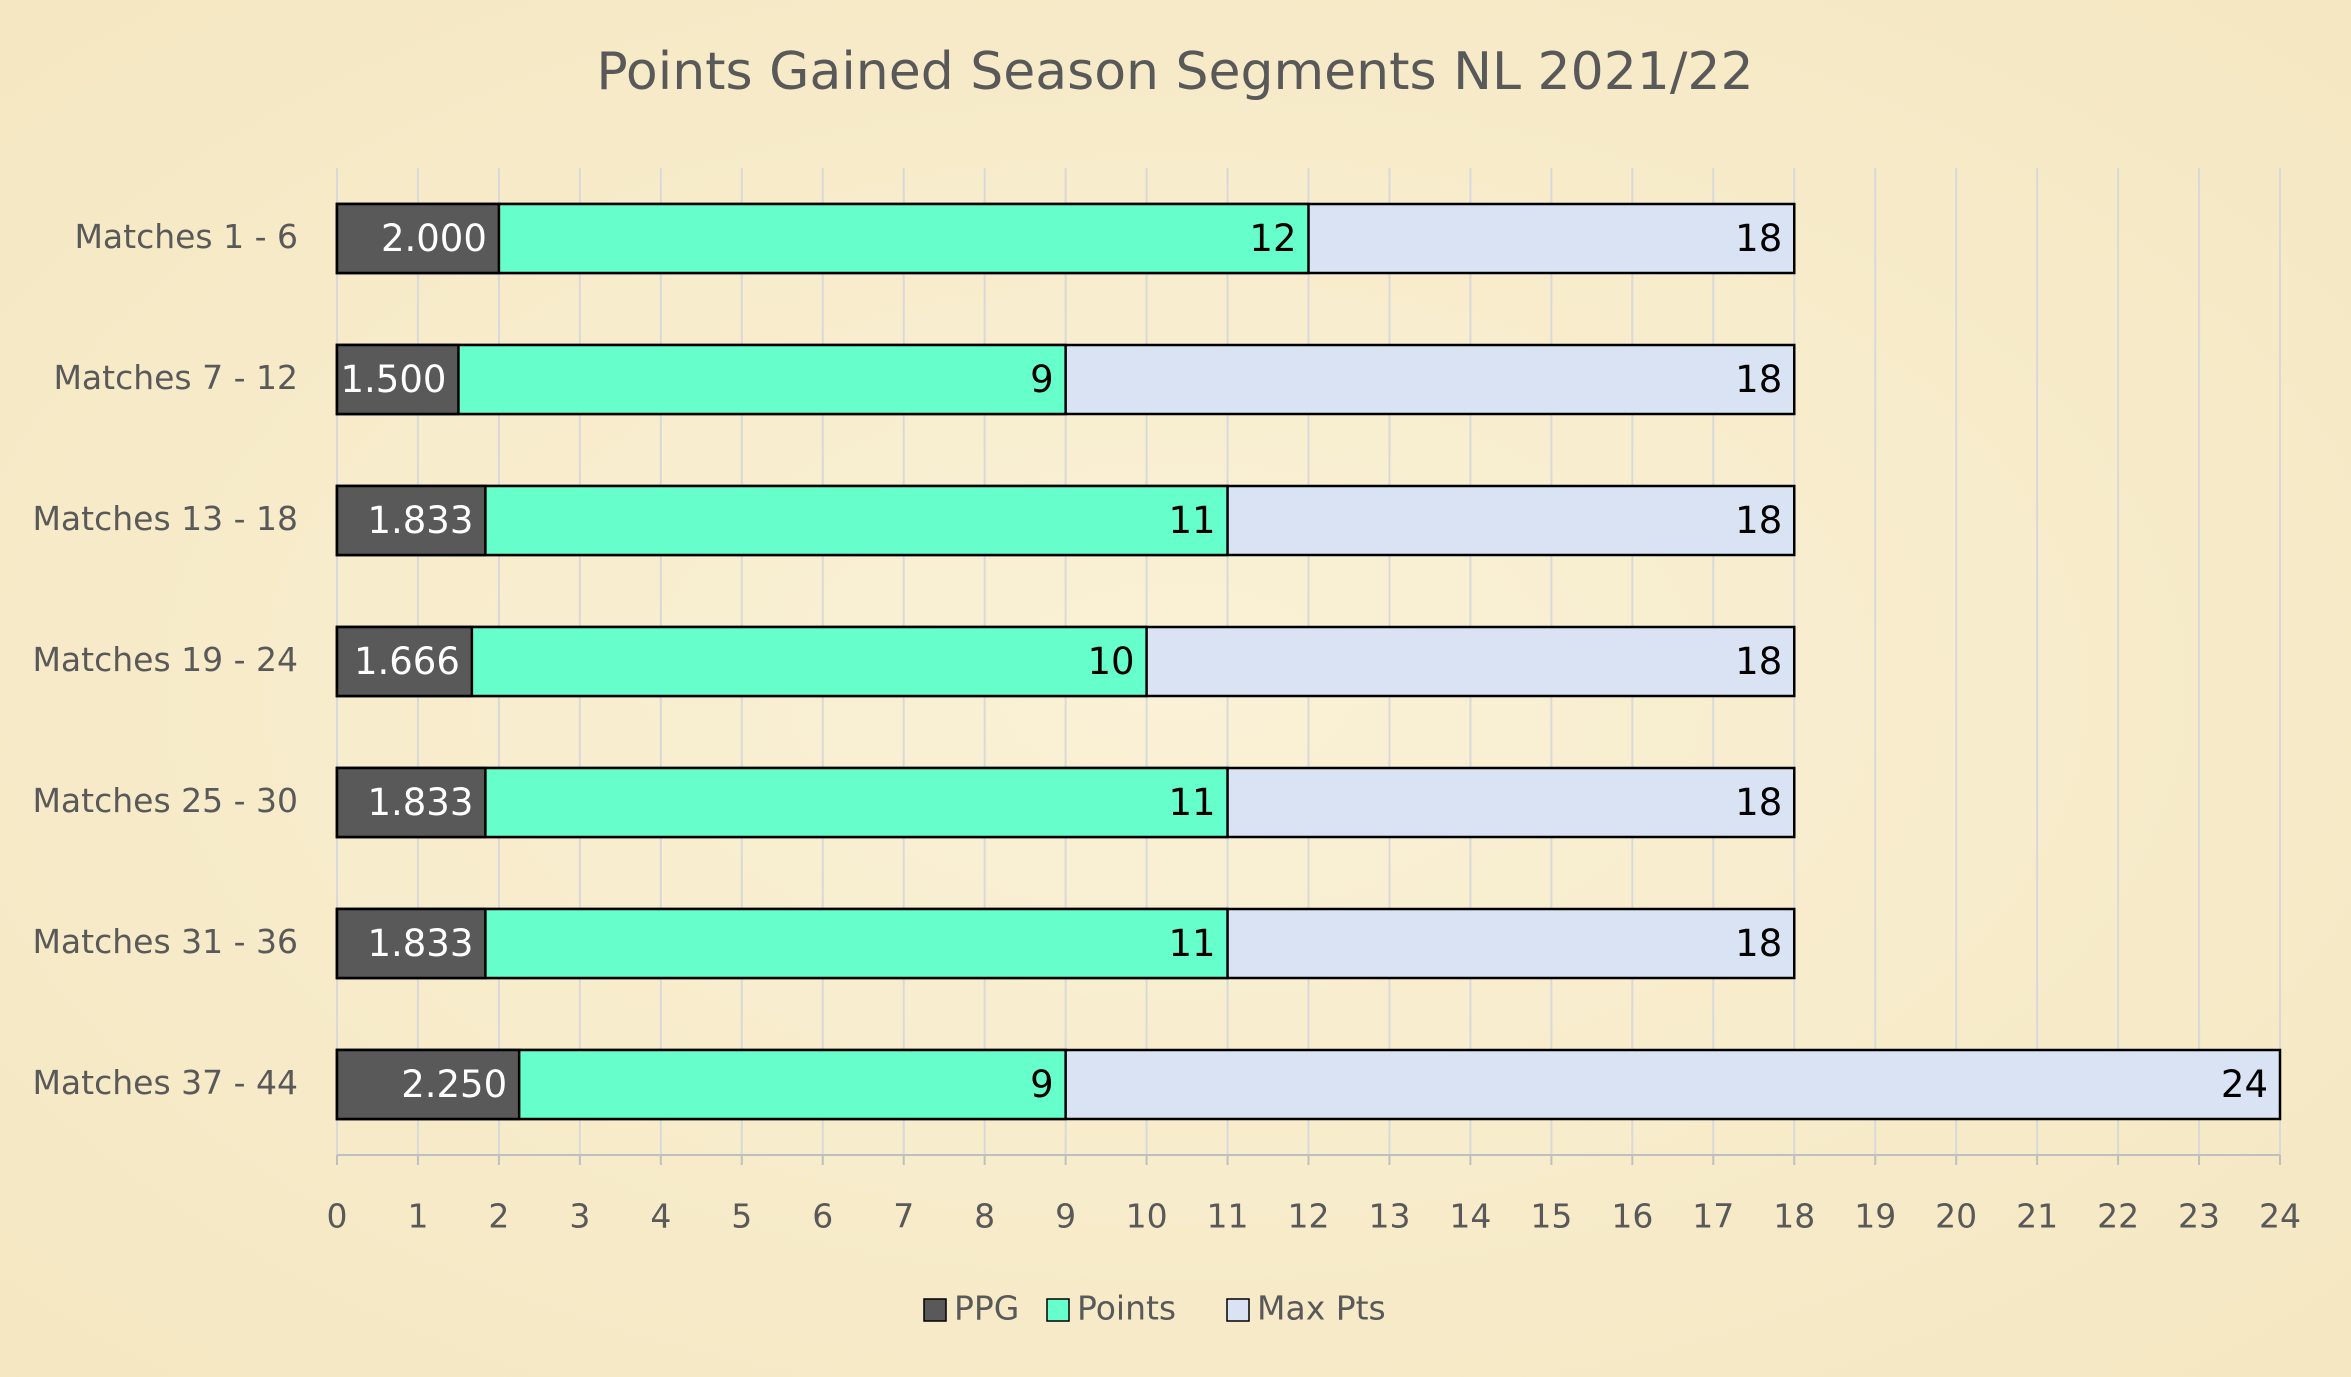  I want to click on y-tick-label: Matches 19 - 24, so click(165, 659).